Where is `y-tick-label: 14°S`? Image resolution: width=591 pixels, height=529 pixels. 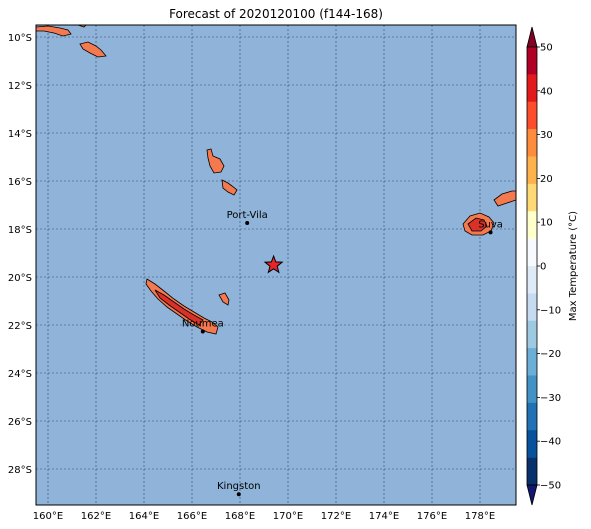
y-tick-label: 14°S is located at coordinates (20, 134).